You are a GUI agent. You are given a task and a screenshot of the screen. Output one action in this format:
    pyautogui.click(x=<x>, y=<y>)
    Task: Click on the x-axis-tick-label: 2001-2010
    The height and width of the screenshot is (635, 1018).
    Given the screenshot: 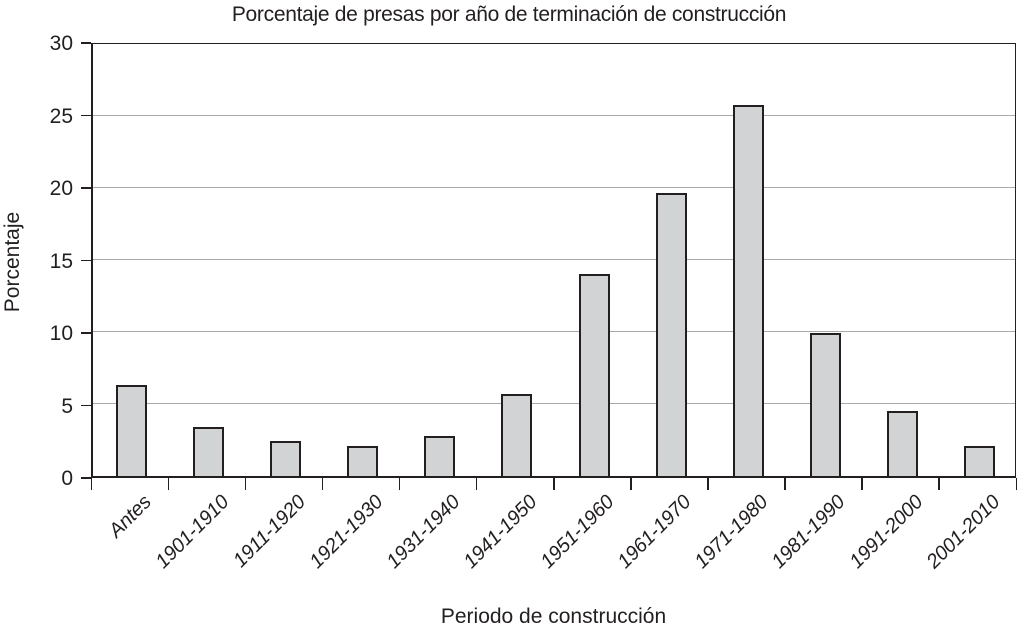 What is the action you would take?
    pyautogui.click(x=963, y=532)
    